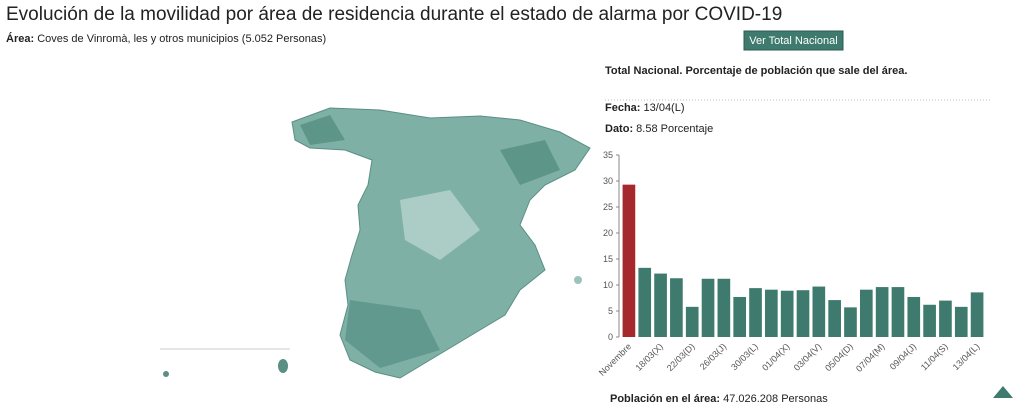 This screenshot has width=1024, height=416. Describe the element at coordinates (20, 38) in the screenshot. I see `area-label: Área:` at that location.